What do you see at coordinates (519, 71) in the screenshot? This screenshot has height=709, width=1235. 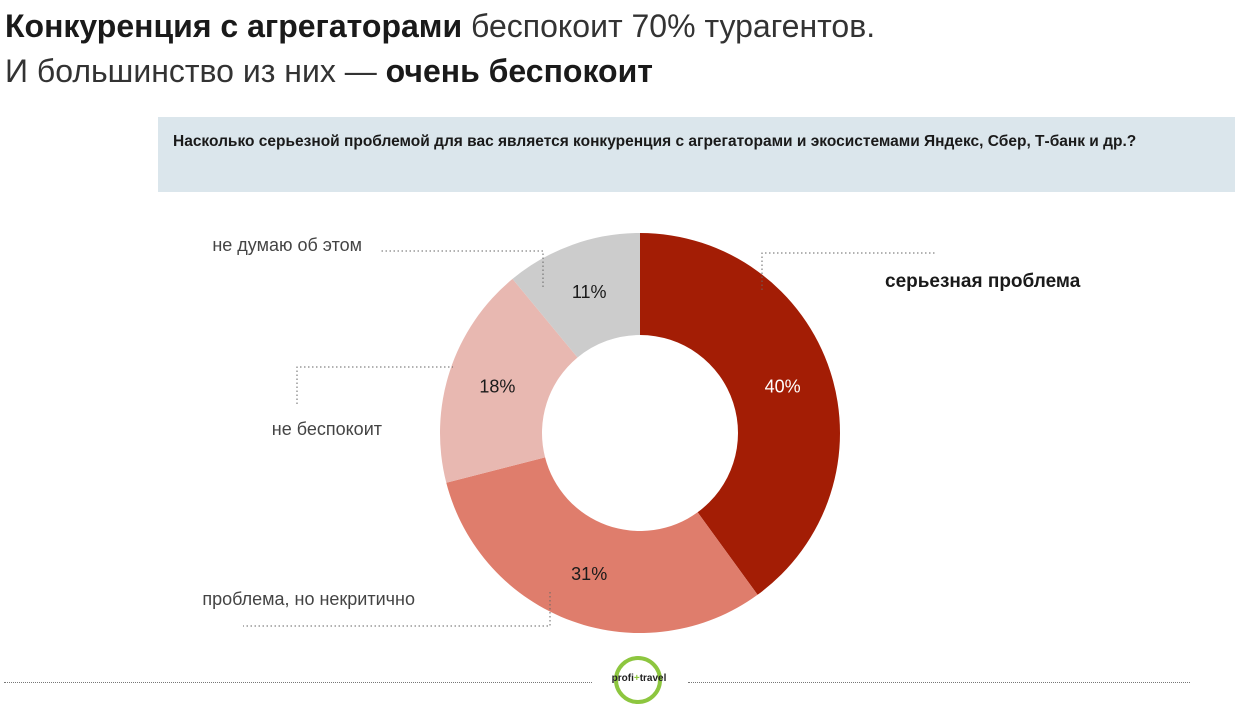 I see `headline-bold-2: очень беспокоит` at bounding box center [519, 71].